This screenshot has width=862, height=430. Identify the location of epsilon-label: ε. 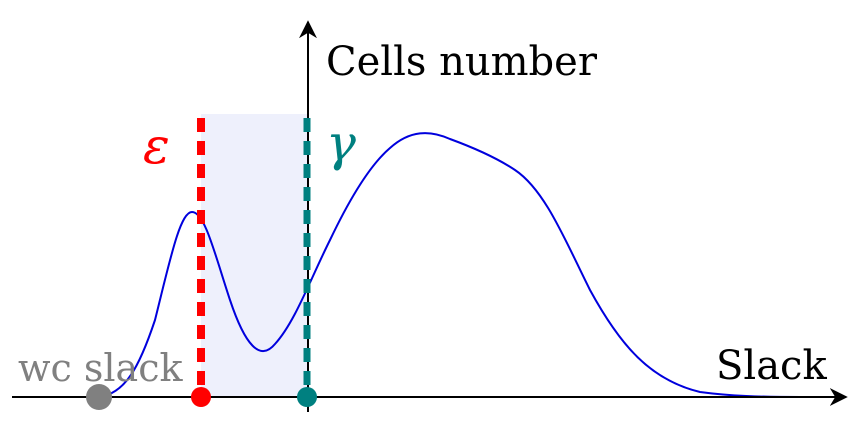
(156, 146).